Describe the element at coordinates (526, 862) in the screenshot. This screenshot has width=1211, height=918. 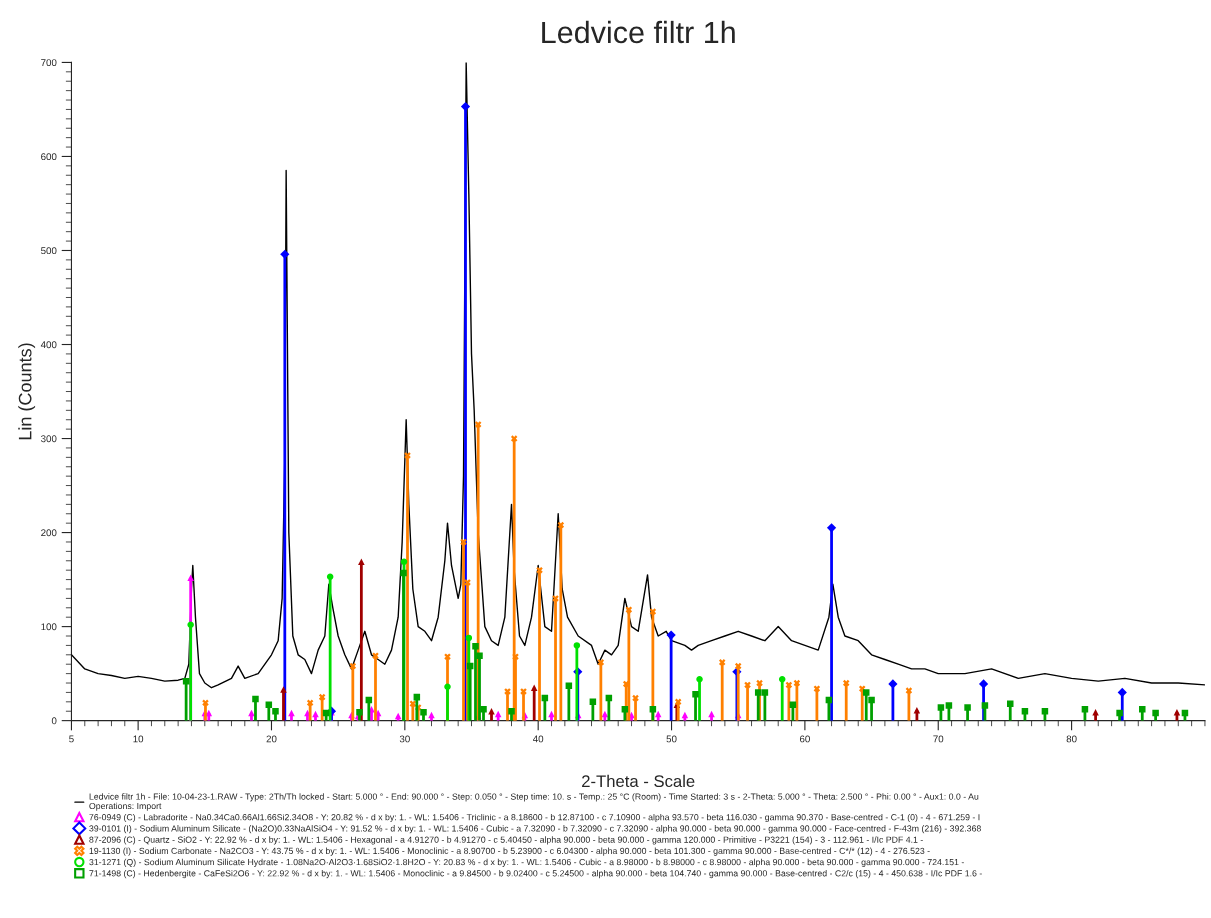
I see `legend-label: 31-1271 (Q) - Sodium Aluminum Silicate Hydrate - 1.08Na2O·Al2O3·1.68SiO2·1.8H2O - Y: 20.83 % - d x by: 1. - WL: 1.5406 - Cubic - a 8.98000 - b 8.98000 - c 8.98000 - alpha 90.000 - beta 90.000 - gamma 90.000 - 724.151 -` at that location.